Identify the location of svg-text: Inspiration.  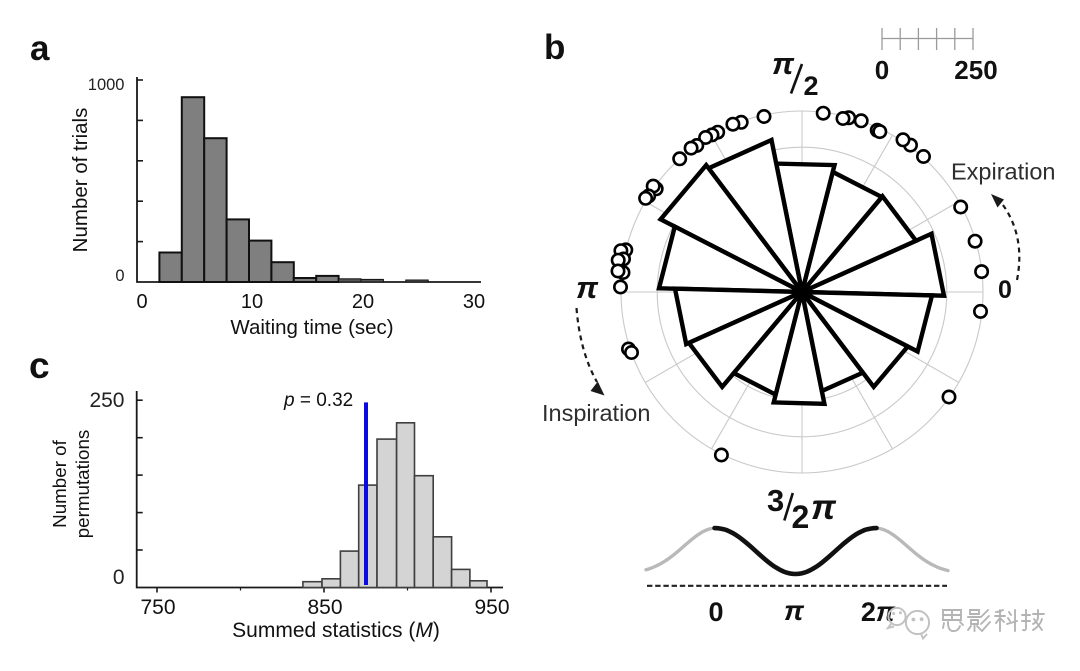
(596, 413).